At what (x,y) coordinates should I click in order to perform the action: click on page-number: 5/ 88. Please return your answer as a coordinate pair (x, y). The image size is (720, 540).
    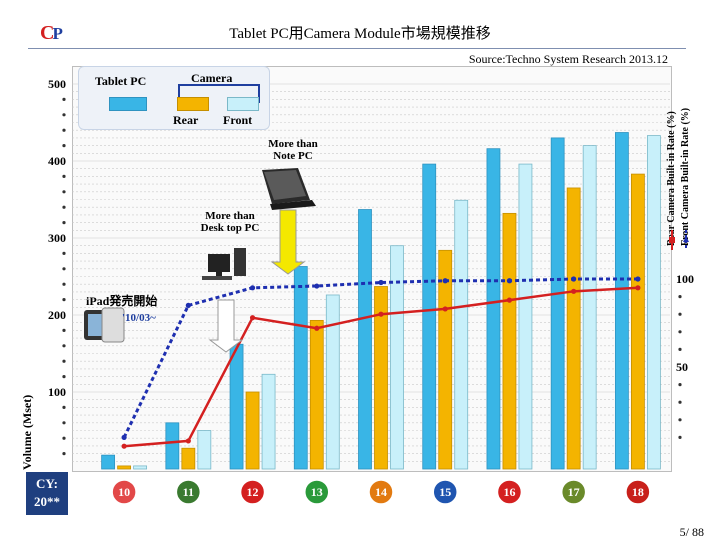
    Looking at the image, I should click on (691, 532).